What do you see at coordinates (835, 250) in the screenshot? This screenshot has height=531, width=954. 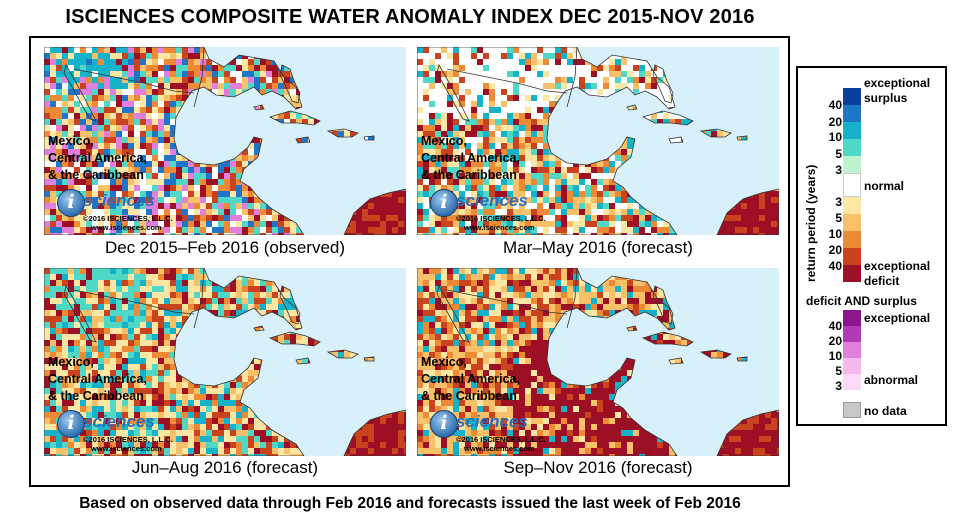 I see `tick-deficit-20: 20` at bounding box center [835, 250].